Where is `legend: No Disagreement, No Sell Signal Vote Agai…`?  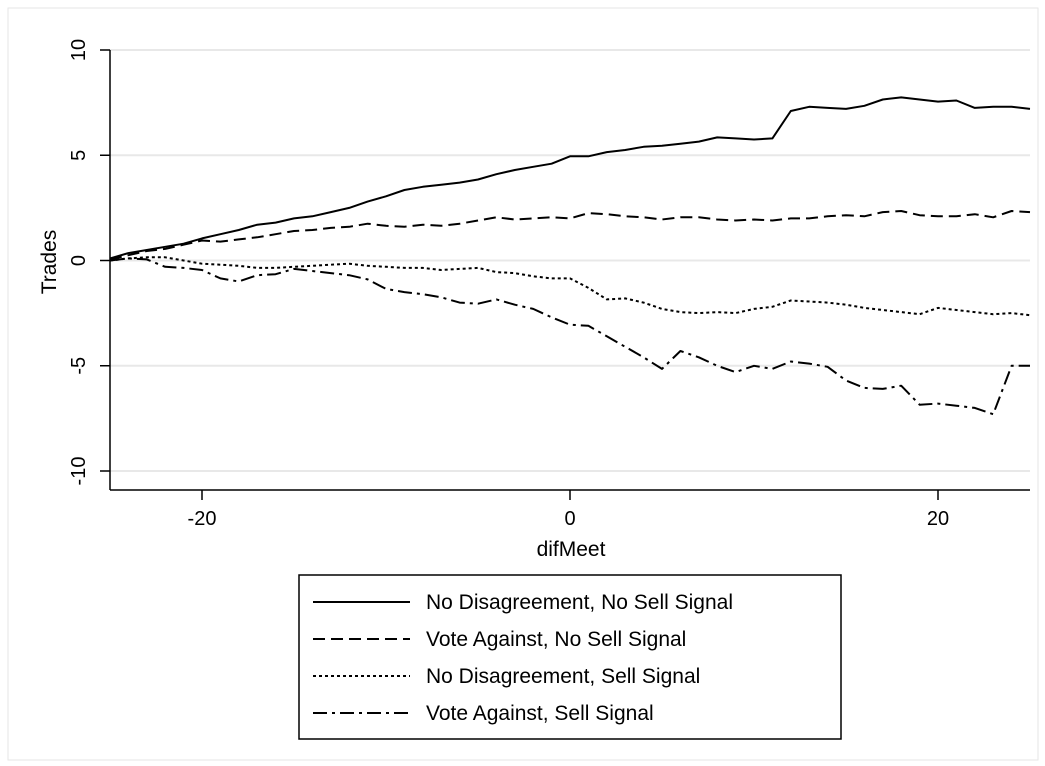
legend: No Disagreement, No Sell Signal Vote Agai… is located at coordinates (570, 657).